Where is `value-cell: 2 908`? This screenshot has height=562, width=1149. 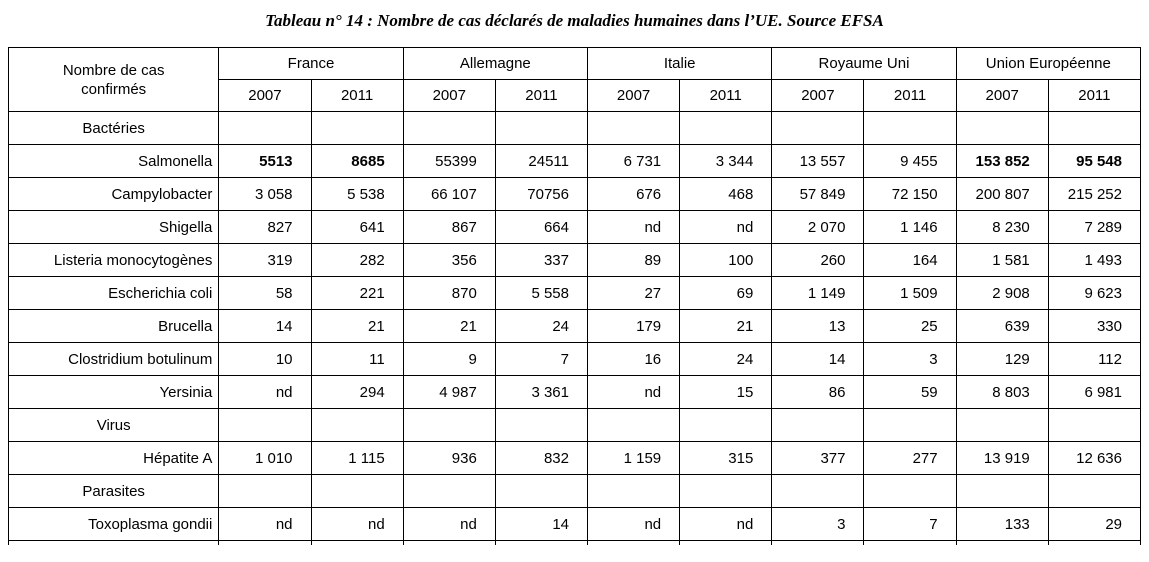
value-cell: 2 908 is located at coordinates (1002, 293).